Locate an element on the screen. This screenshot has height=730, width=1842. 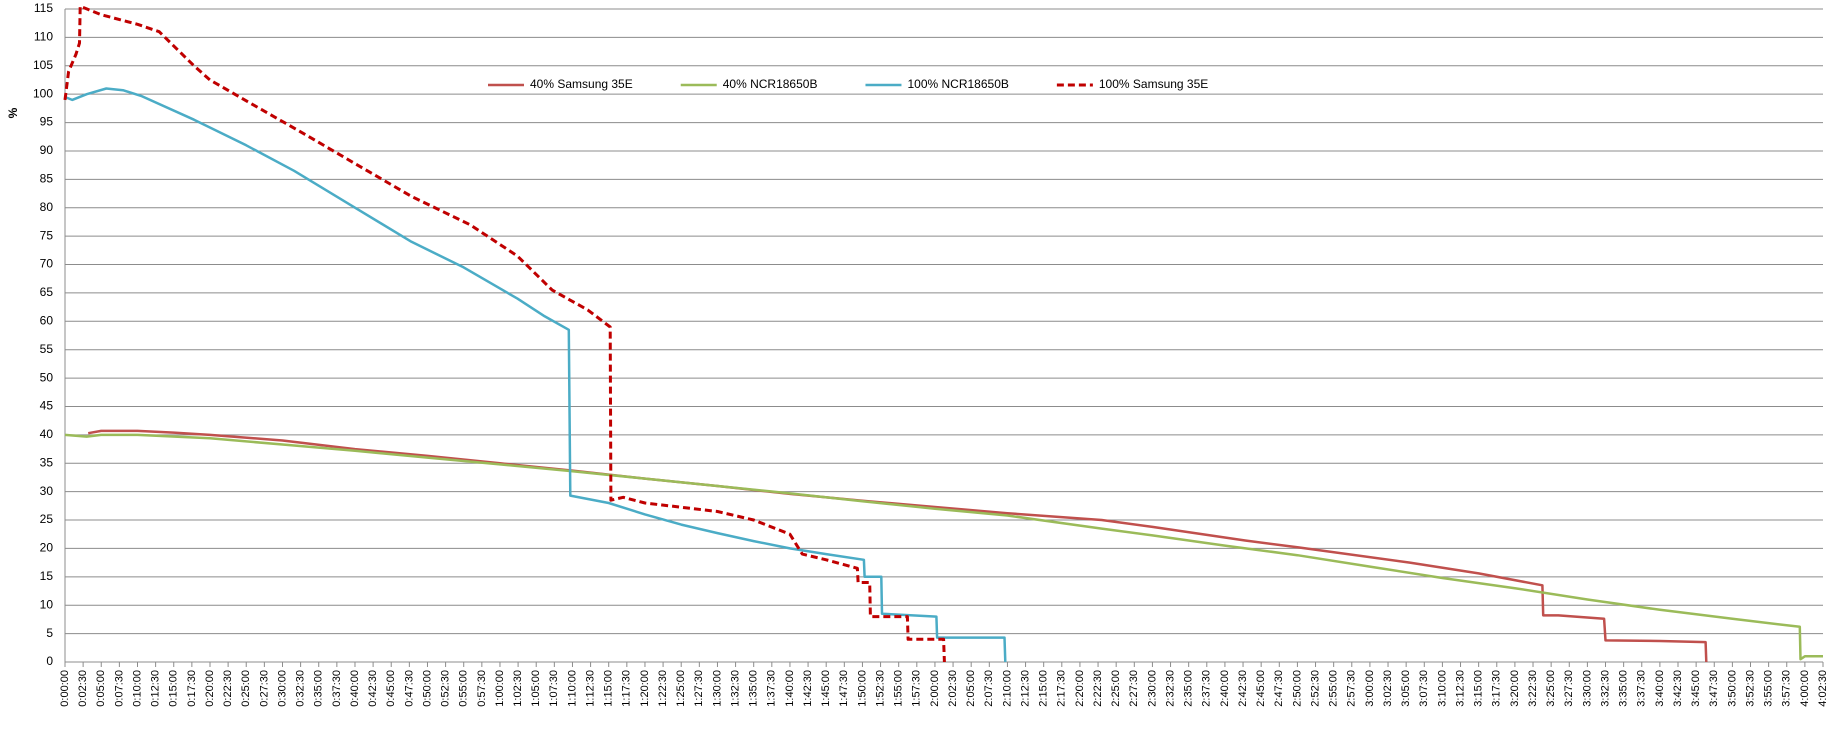
x-tick-label: 0:07:30 is located at coordinates (119, 688).